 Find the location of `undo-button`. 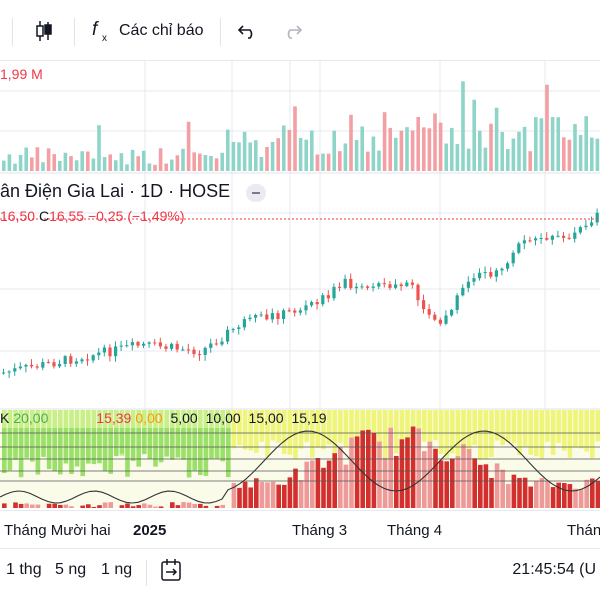

undo-button is located at coordinates (250, 31).